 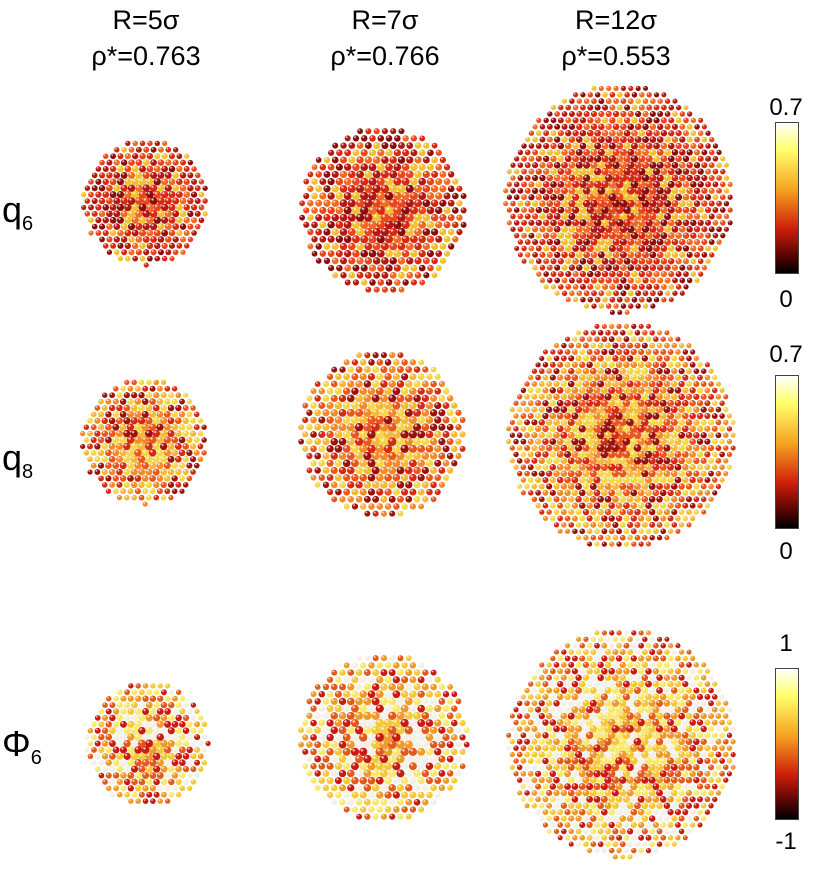 What do you see at coordinates (147, 744) in the screenshot?
I see `particle-phi6-r5` at bounding box center [147, 744].